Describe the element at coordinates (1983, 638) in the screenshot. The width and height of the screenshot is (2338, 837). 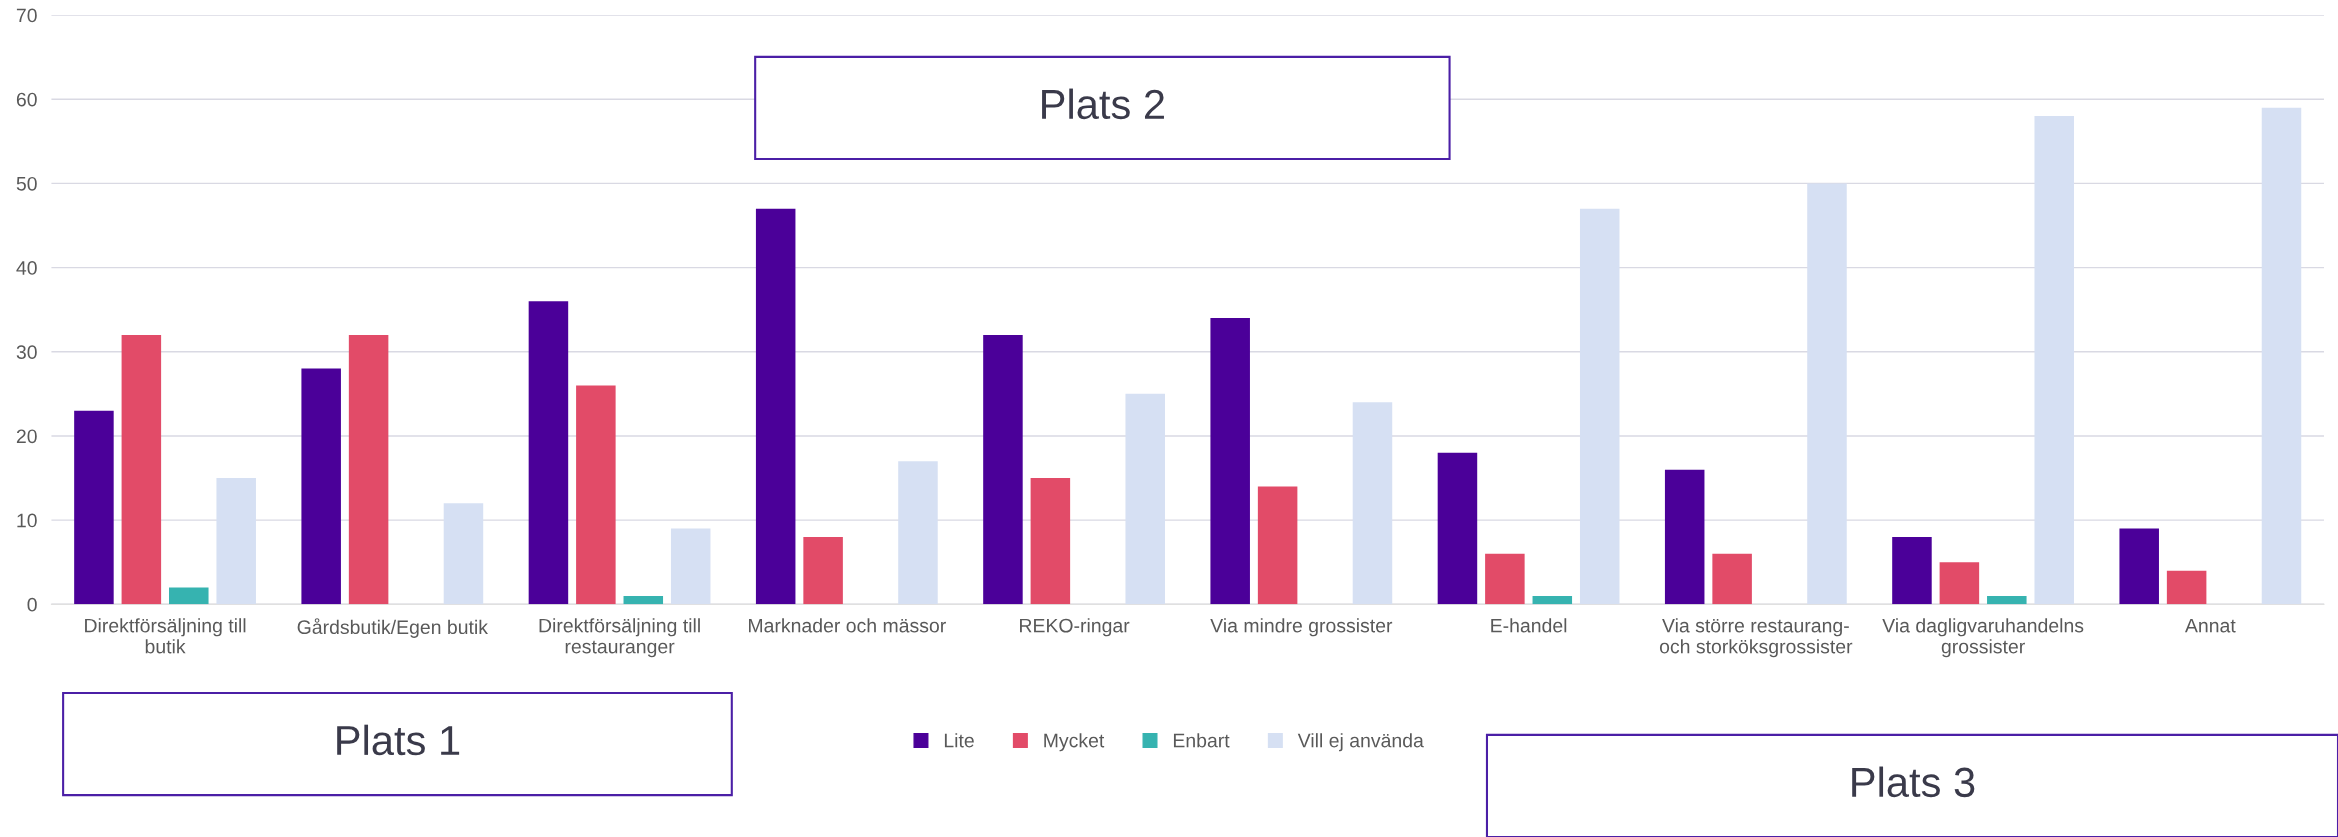
I see `x-tick-label: Via dagligvaruhandelns grossister` at that location.